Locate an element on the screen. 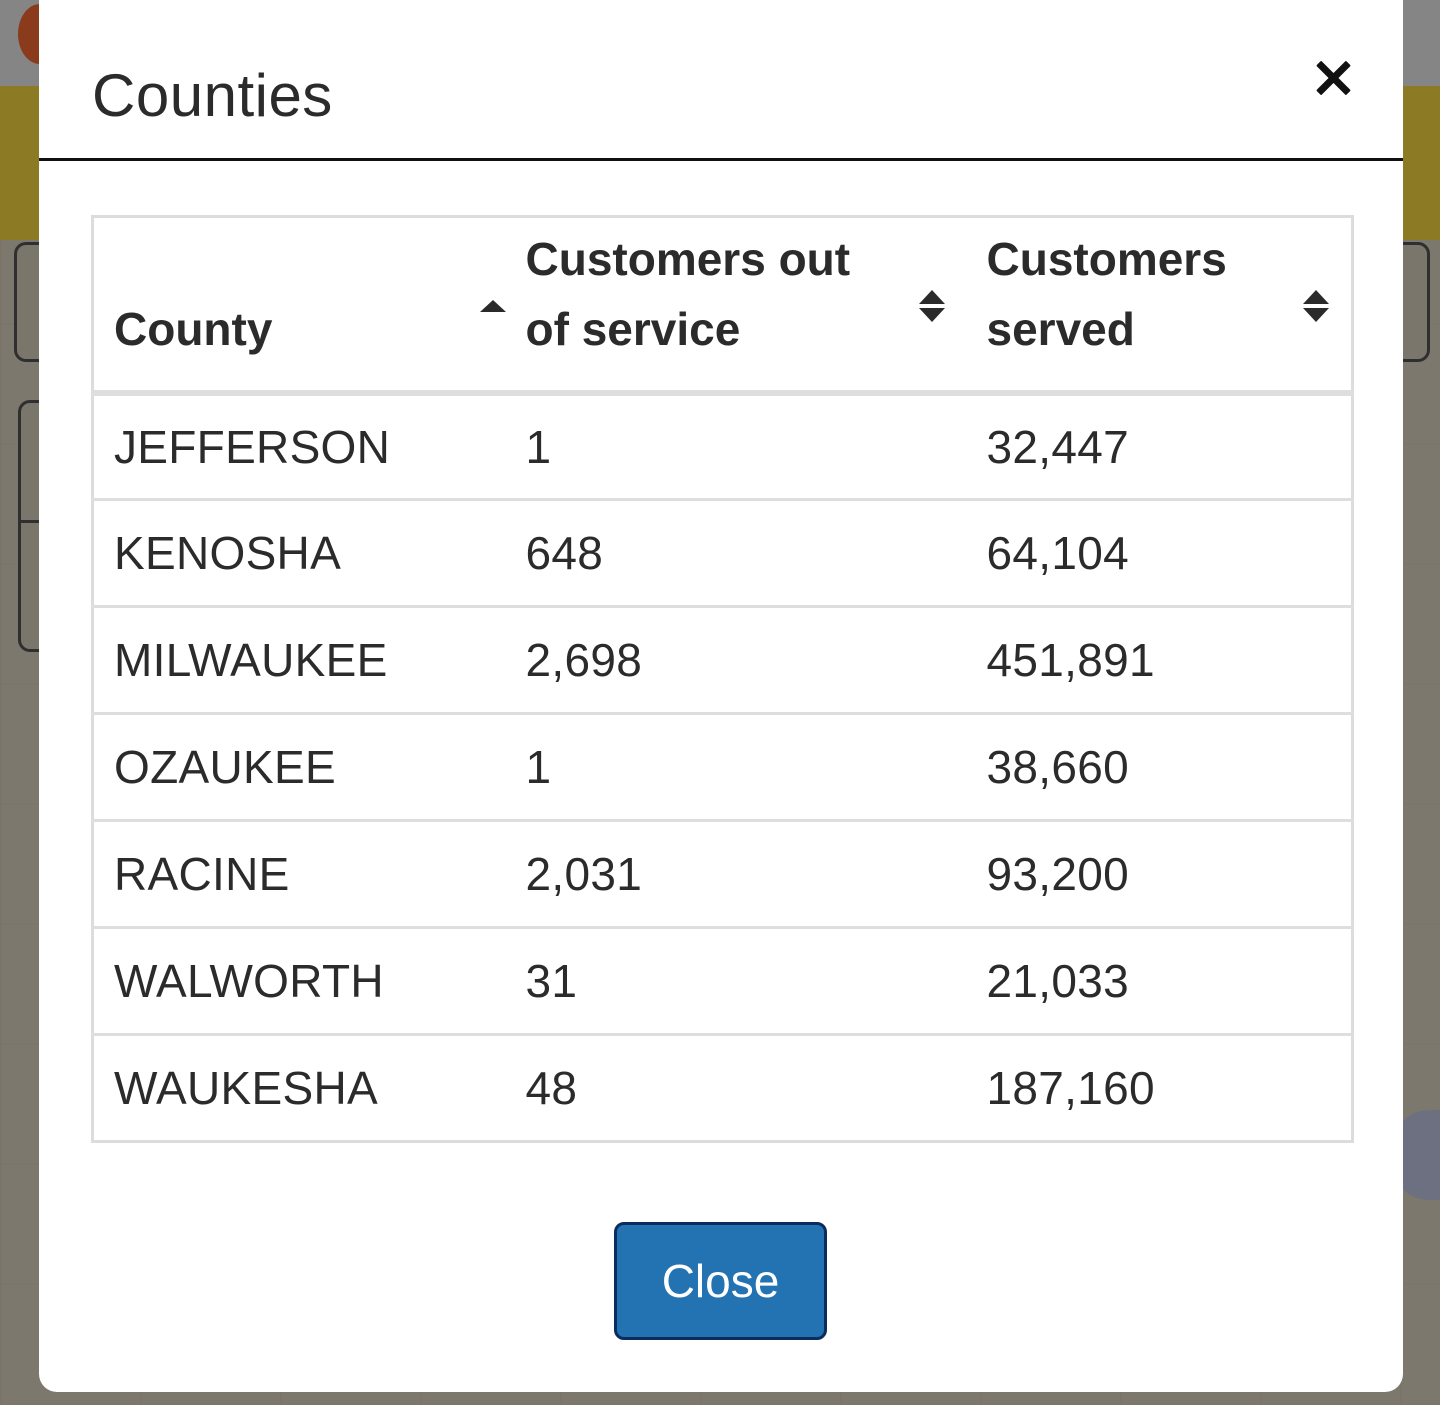 The height and width of the screenshot is (1405, 1440). cell-served: 21,033 is located at coordinates (1159, 980).